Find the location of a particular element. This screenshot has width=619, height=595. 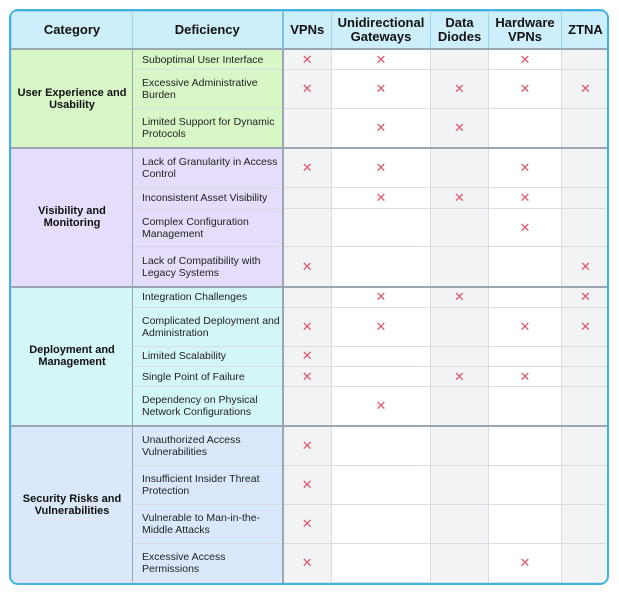

table-row: Excessive Administrative Burden ✕ ✕ ✕ ✕ ✕ is located at coordinates (309, 89).